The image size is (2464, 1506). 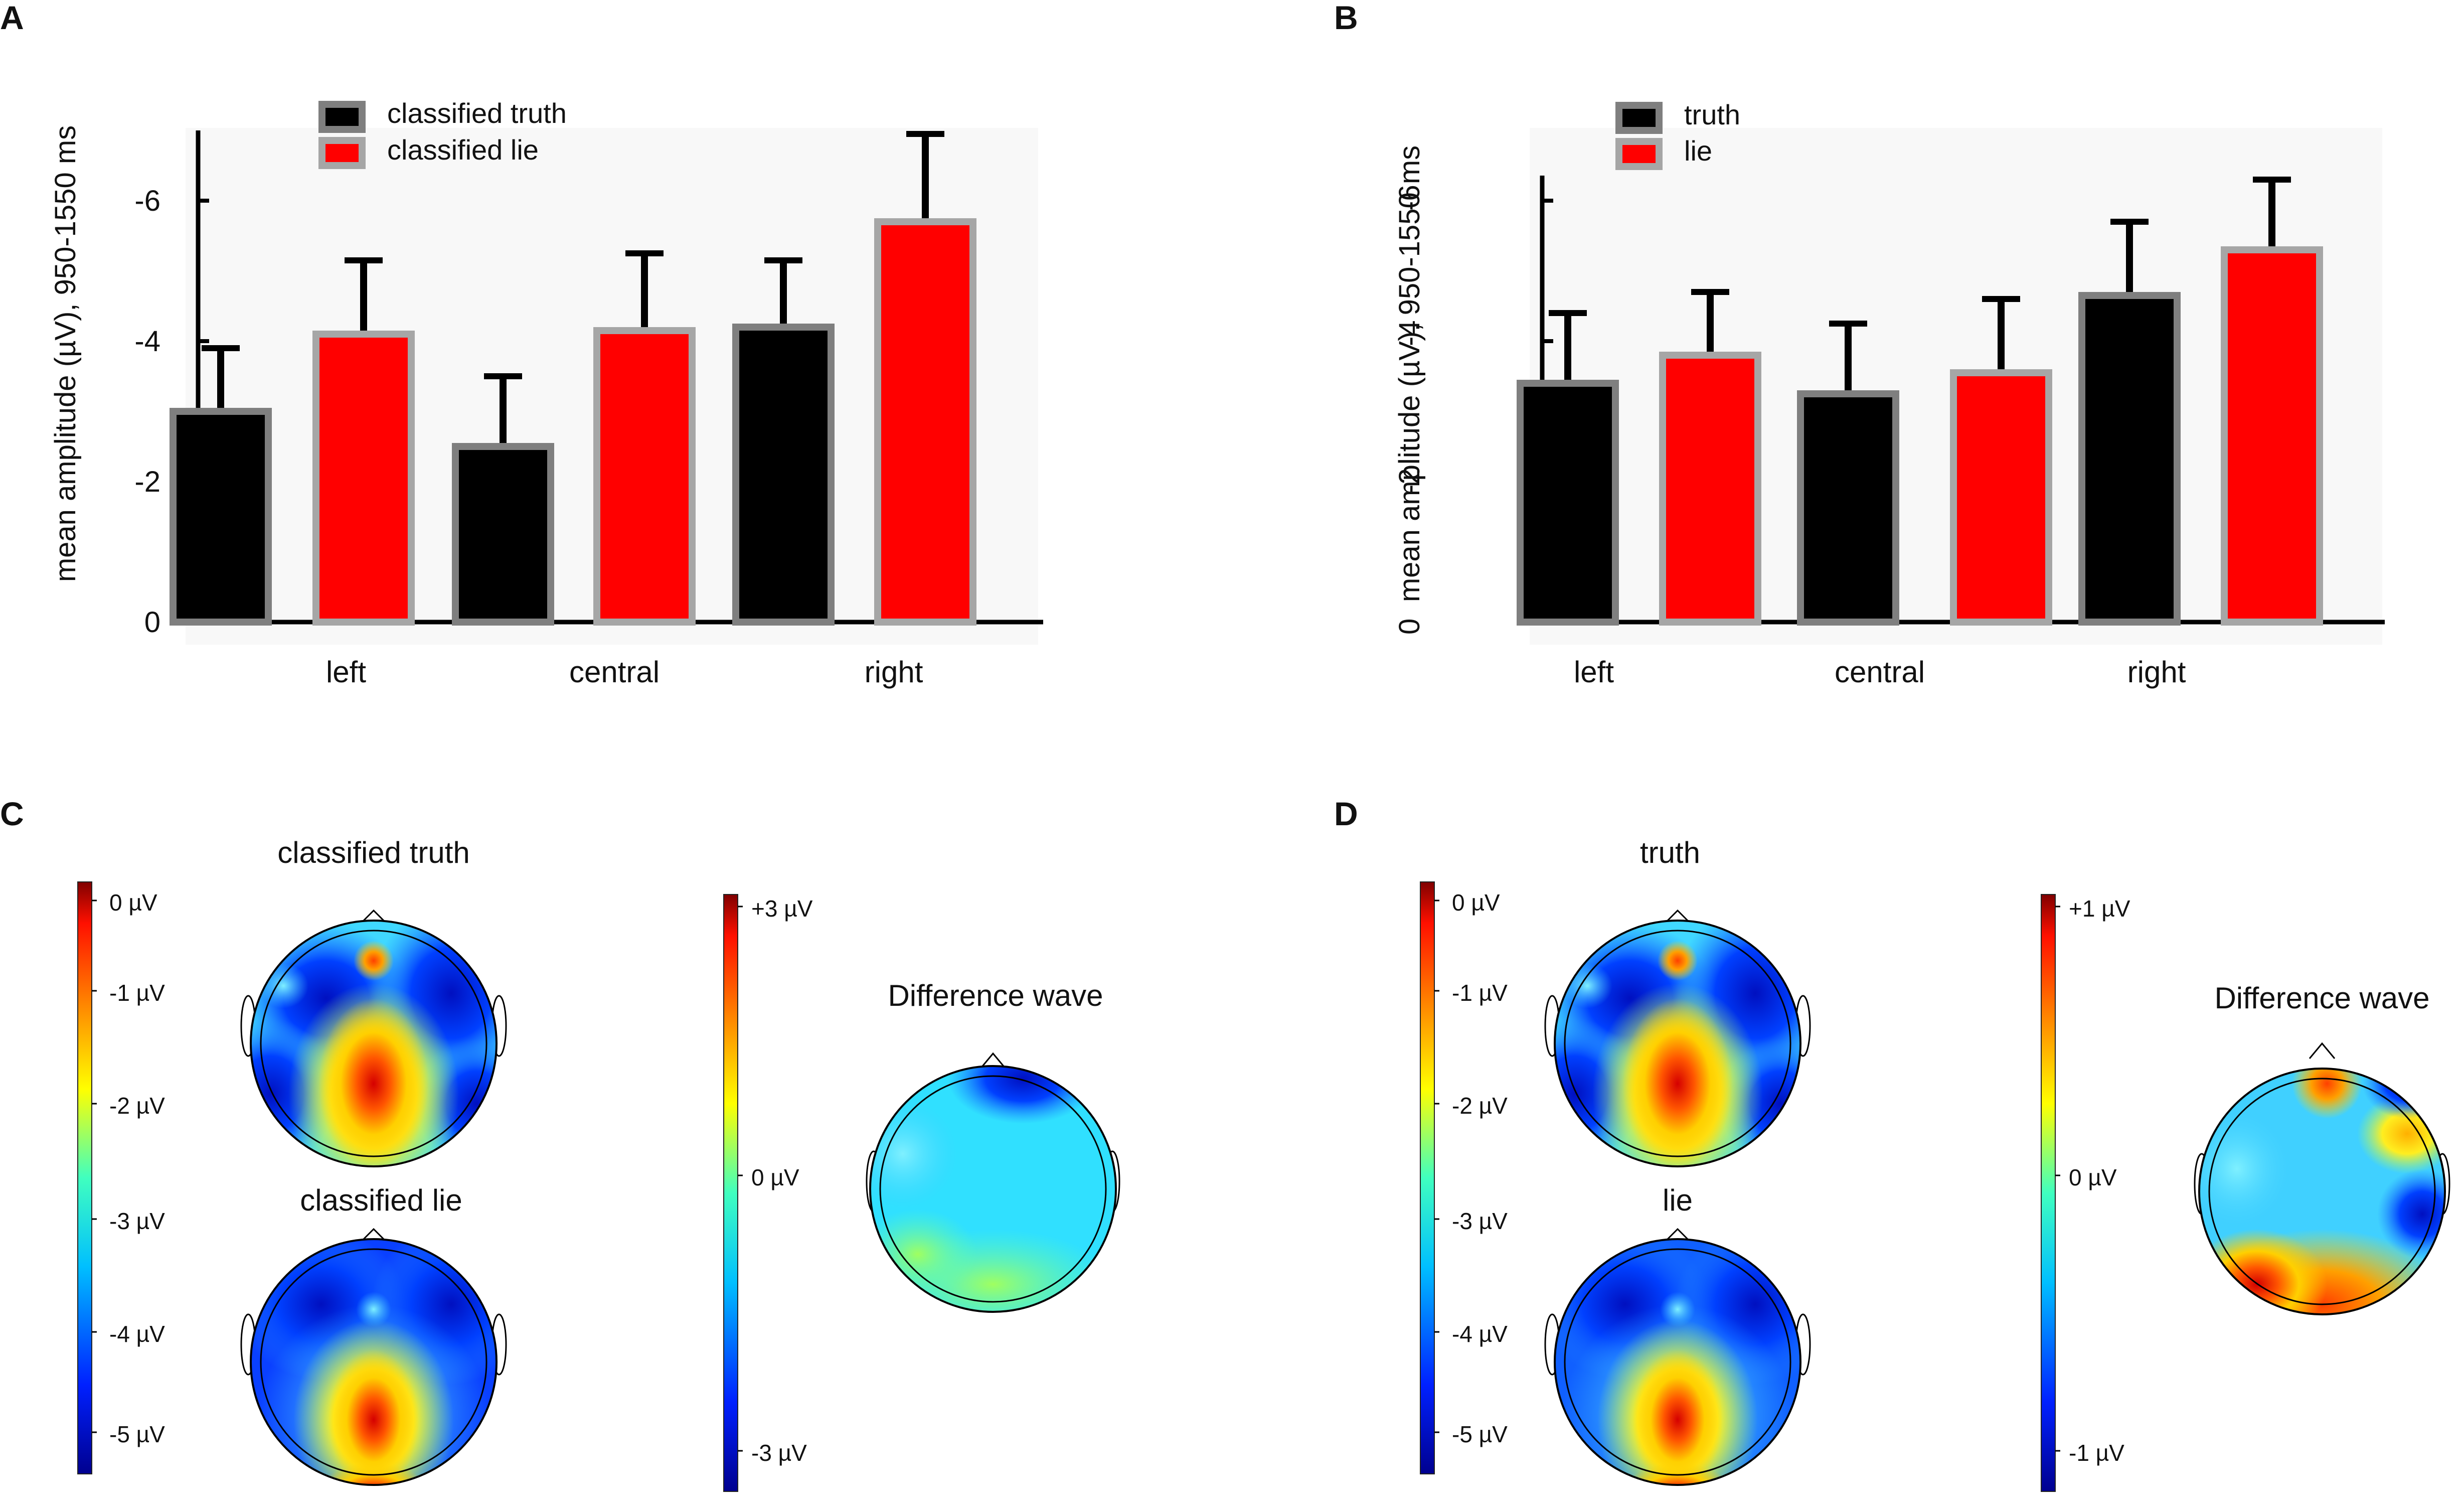 I want to click on panel-letter-d: D, so click(x=1346, y=813).